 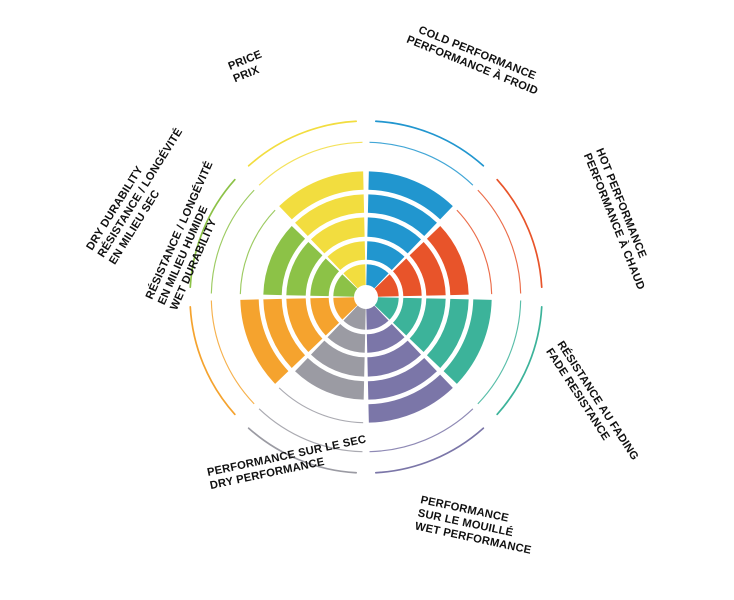 I want to click on ring-4-dry-durability, so click(x=284, y=261).